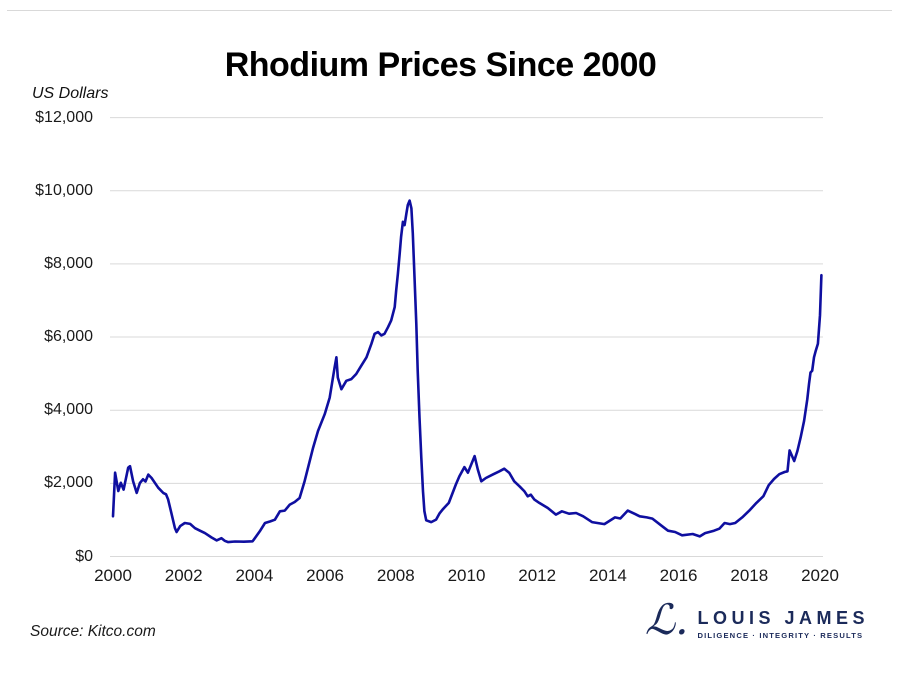 The image size is (899, 675). What do you see at coordinates (68, 263) in the screenshot?
I see `y-tick-label: $8,000` at bounding box center [68, 263].